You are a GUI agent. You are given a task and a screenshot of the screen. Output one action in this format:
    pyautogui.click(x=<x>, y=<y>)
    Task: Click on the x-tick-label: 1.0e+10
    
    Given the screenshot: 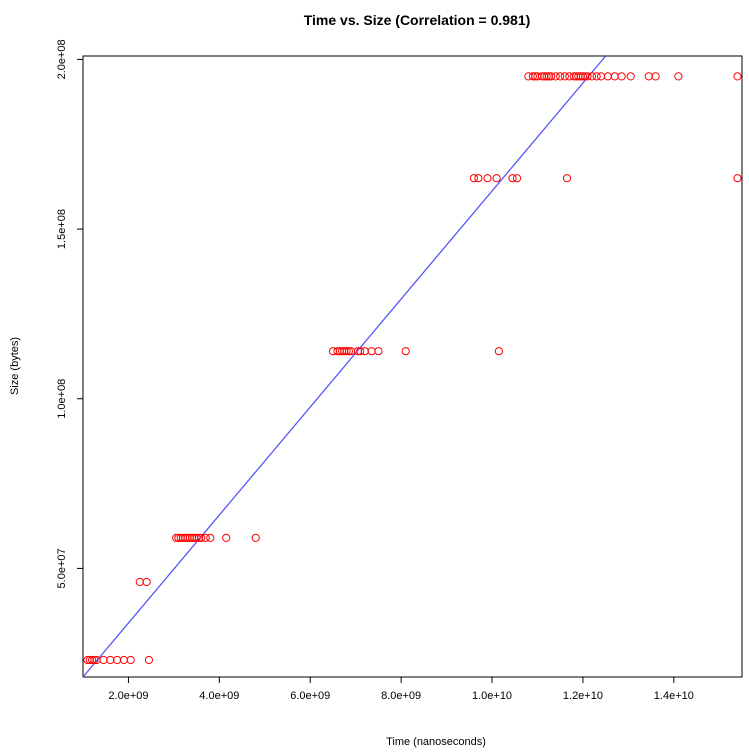 What is the action you would take?
    pyautogui.click(x=492, y=696)
    